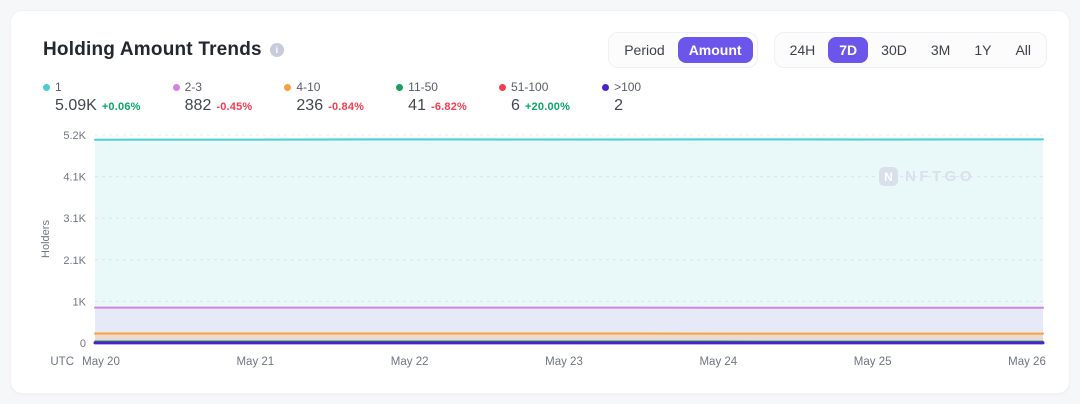 This screenshot has height=404, width=1080. Describe the element at coordinates (234, 107) in the screenshot. I see `legend-change: -0.45%` at that location.